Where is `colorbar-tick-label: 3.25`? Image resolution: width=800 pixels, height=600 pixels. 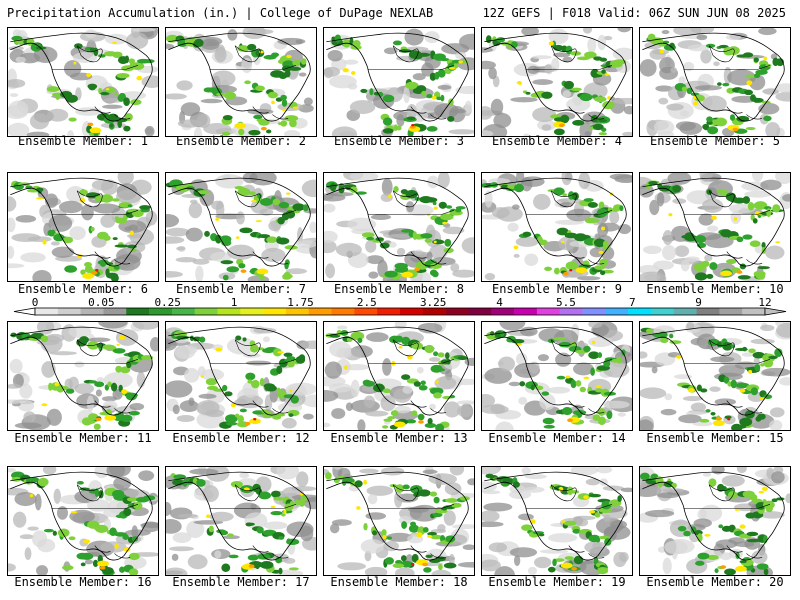 colorbar-tick-label: 3.25 is located at coordinates (433, 302).